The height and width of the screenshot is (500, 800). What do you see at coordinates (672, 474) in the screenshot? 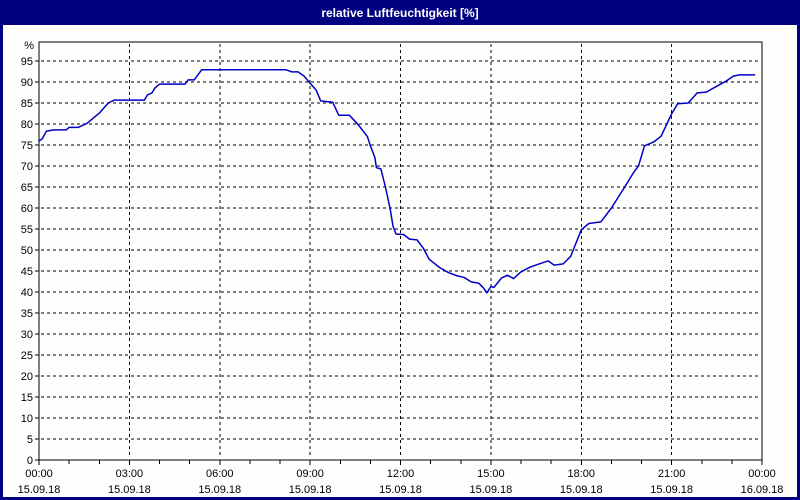
I see `x-tick-time-label: 21:00` at bounding box center [672, 474].